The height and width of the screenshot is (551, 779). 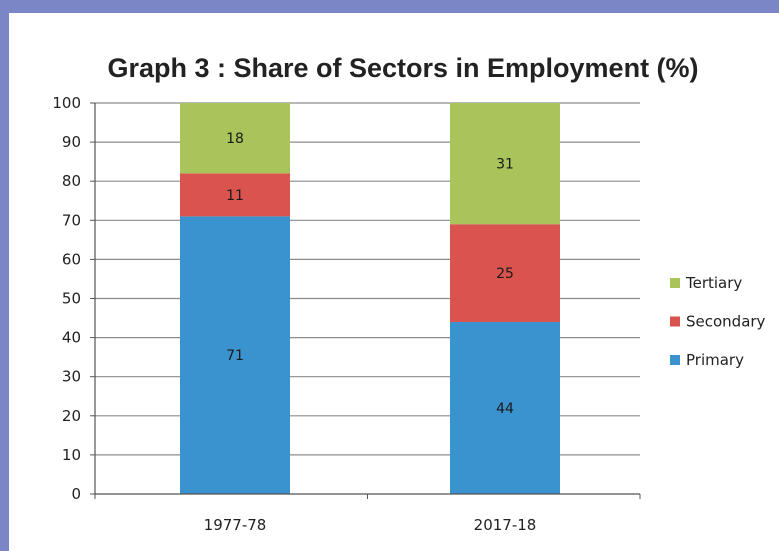 I want to click on data-label: 18, so click(x=235, y=139).